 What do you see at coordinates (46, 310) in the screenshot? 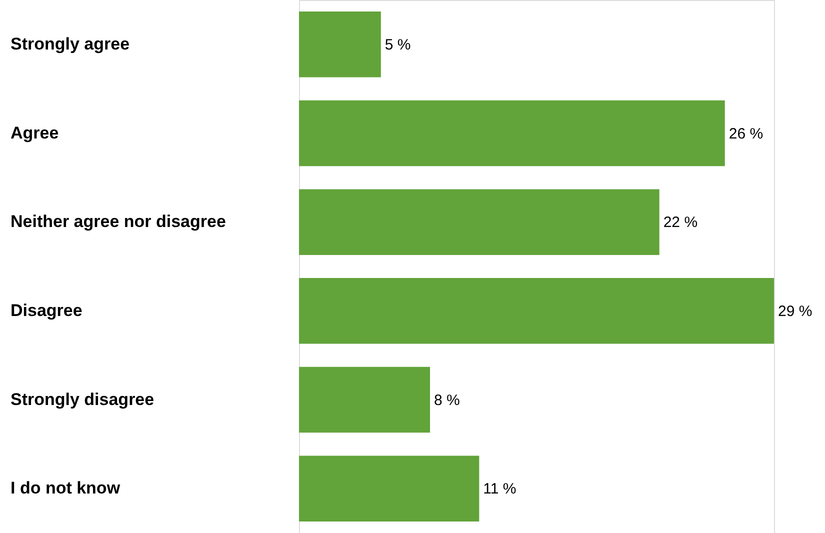
I see `y-tick-label: Disagree` at bounding box center [46, 310].